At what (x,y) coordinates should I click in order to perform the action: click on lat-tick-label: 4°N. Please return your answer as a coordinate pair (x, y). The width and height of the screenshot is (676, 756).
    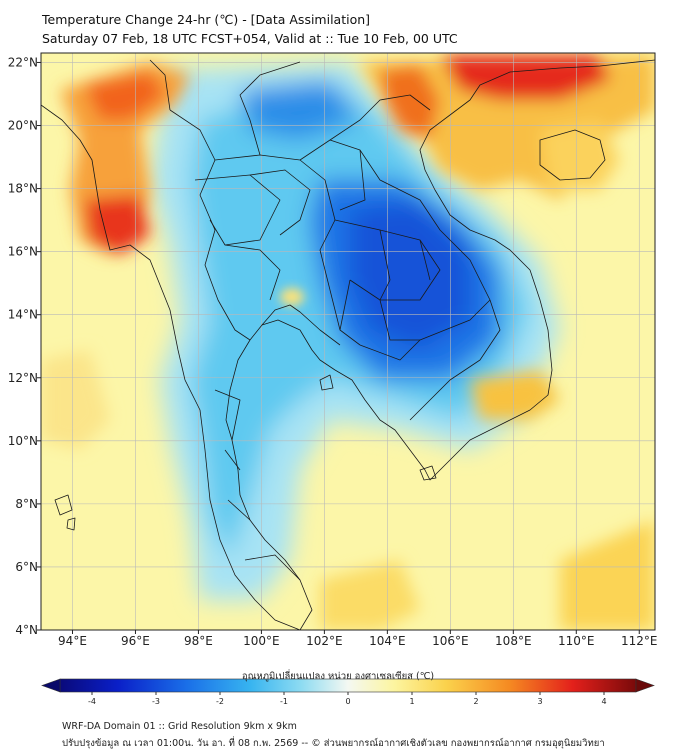
    Looking at the image, I should click on (26, 630).